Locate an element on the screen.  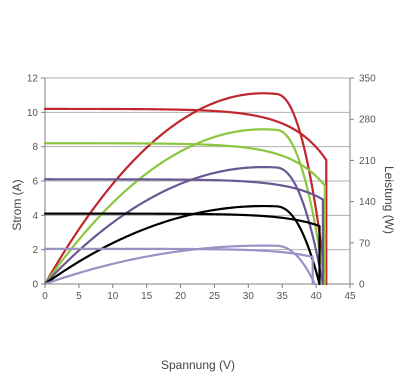
x-tick-label: 25 is located at coordinates (215, 296).